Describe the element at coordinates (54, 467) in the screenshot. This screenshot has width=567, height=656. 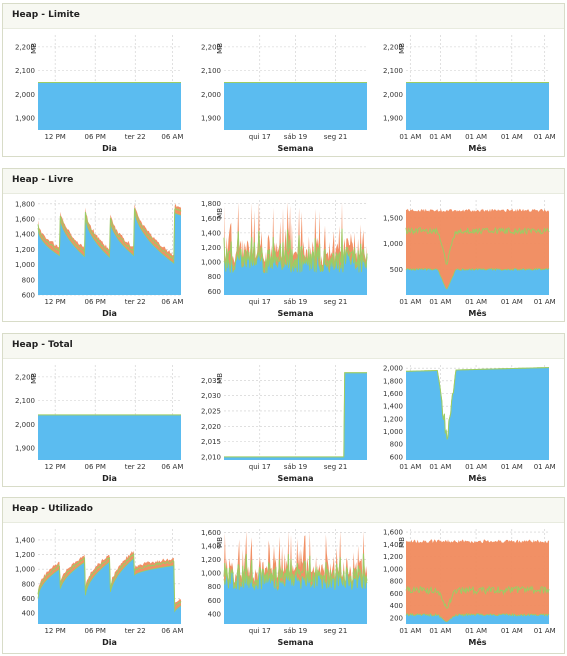
I see `x-tick-label: 12 PM` at that location.